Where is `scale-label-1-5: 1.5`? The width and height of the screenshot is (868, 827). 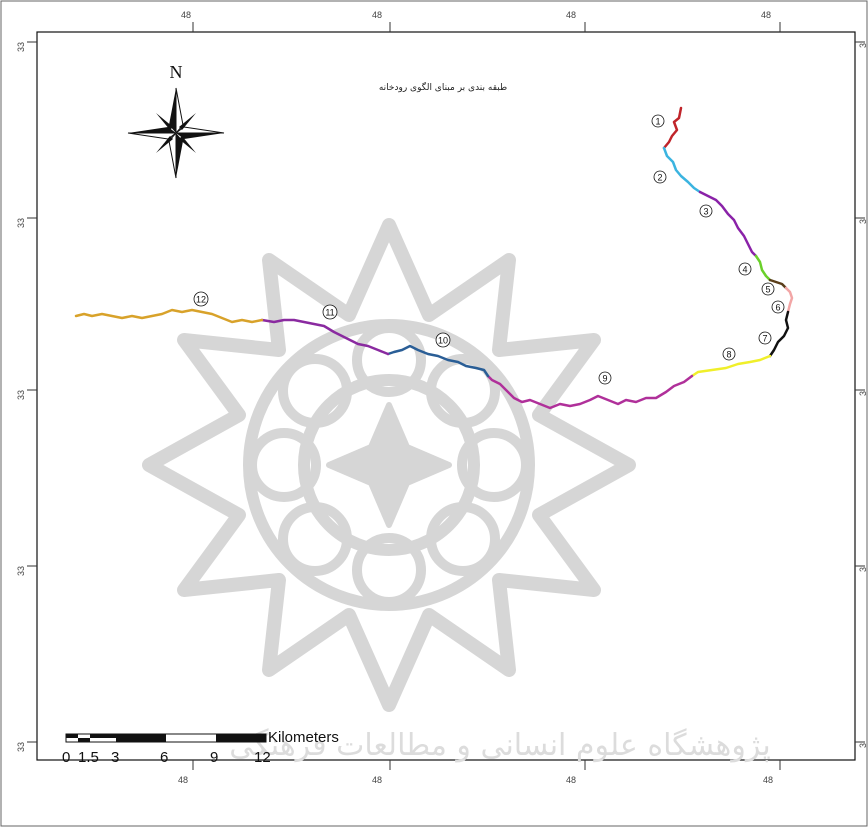 scale-label-1-5: 1.5 is located at coordinates (88, 757).